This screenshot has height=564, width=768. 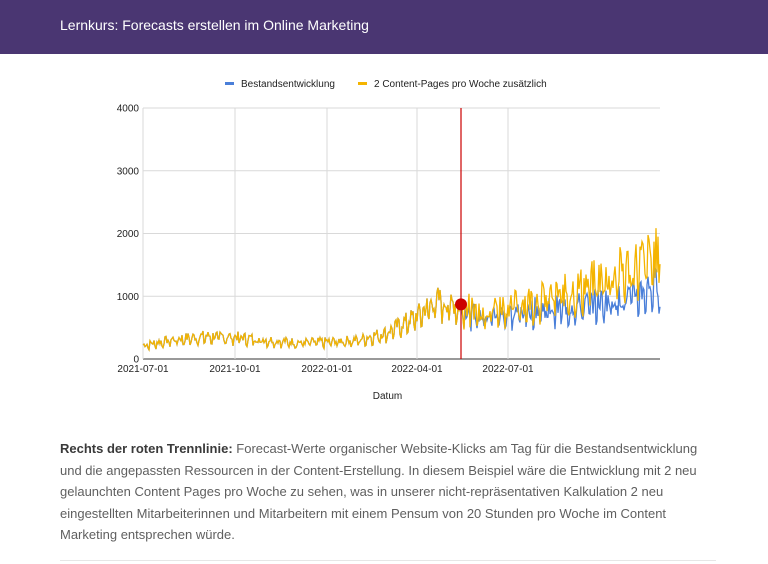 What do you see at coordinates (146, 448) in the screenshot?
I see `caption-bold: Rechts der roten Trennlinie:` at bounding box center [146, 448].